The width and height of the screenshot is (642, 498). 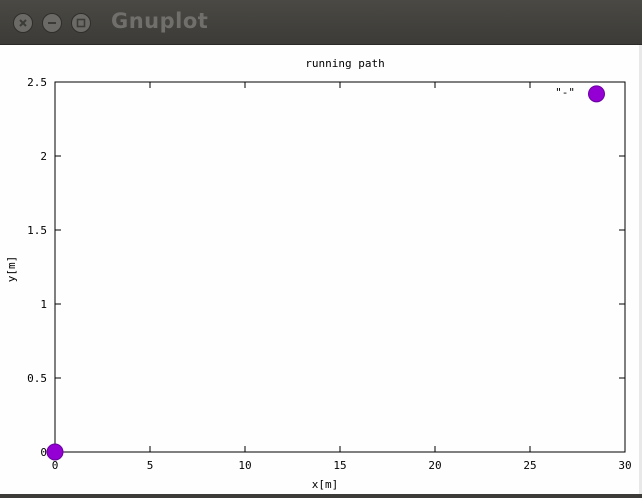 What do you see at coordinates (339, 465) in the screenshot?
I see `x-tick-label: 15` at bounding box center [339, 465].